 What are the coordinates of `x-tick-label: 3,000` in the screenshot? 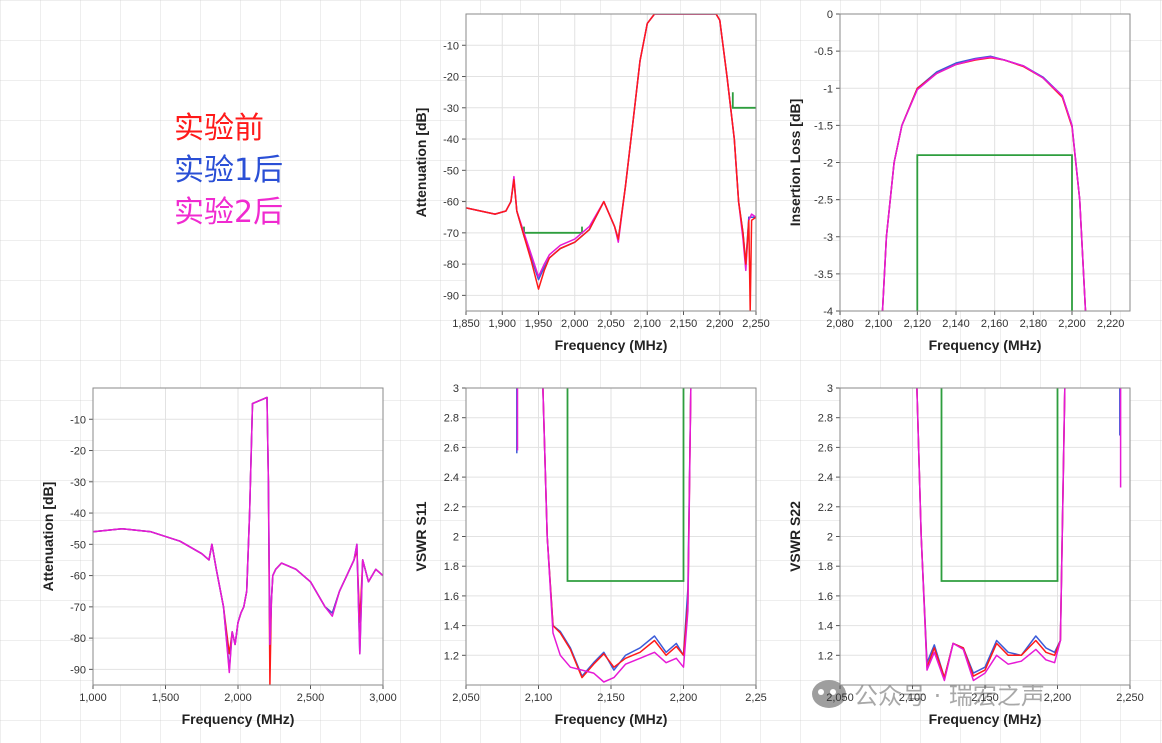 It's located at (383, 698).